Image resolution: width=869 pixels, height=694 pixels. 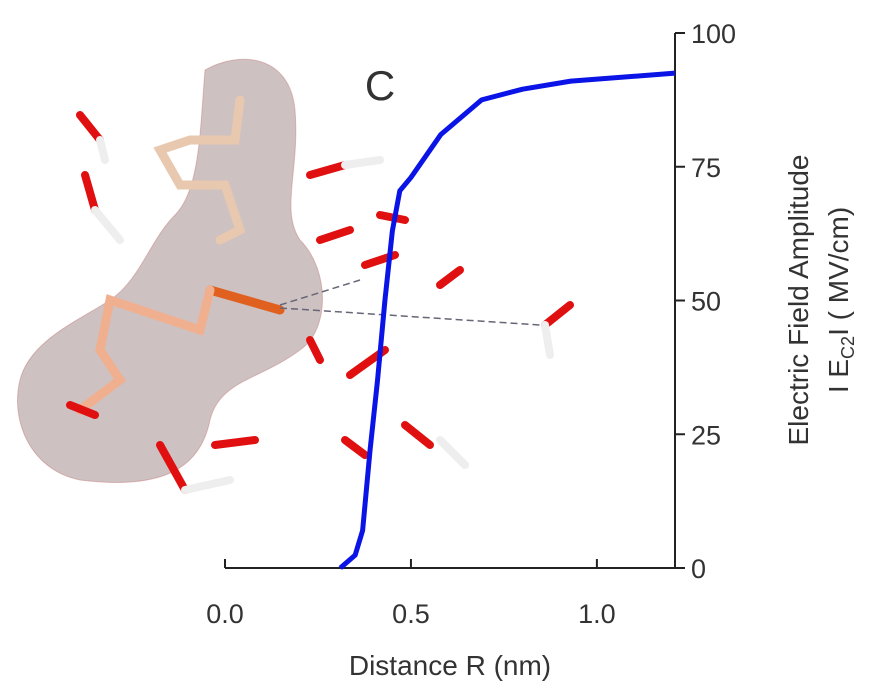 I want to click on y-axis-title-sub: C2, so click(x=848, y=347).